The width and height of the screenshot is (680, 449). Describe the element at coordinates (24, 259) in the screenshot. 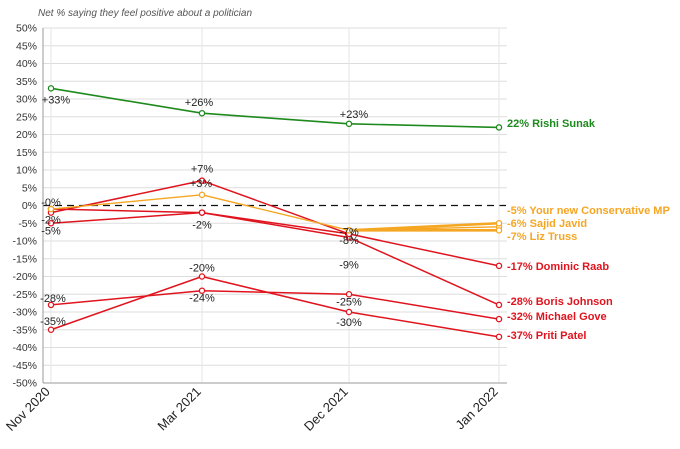

I see `y-tick-label: -15%` at that location.